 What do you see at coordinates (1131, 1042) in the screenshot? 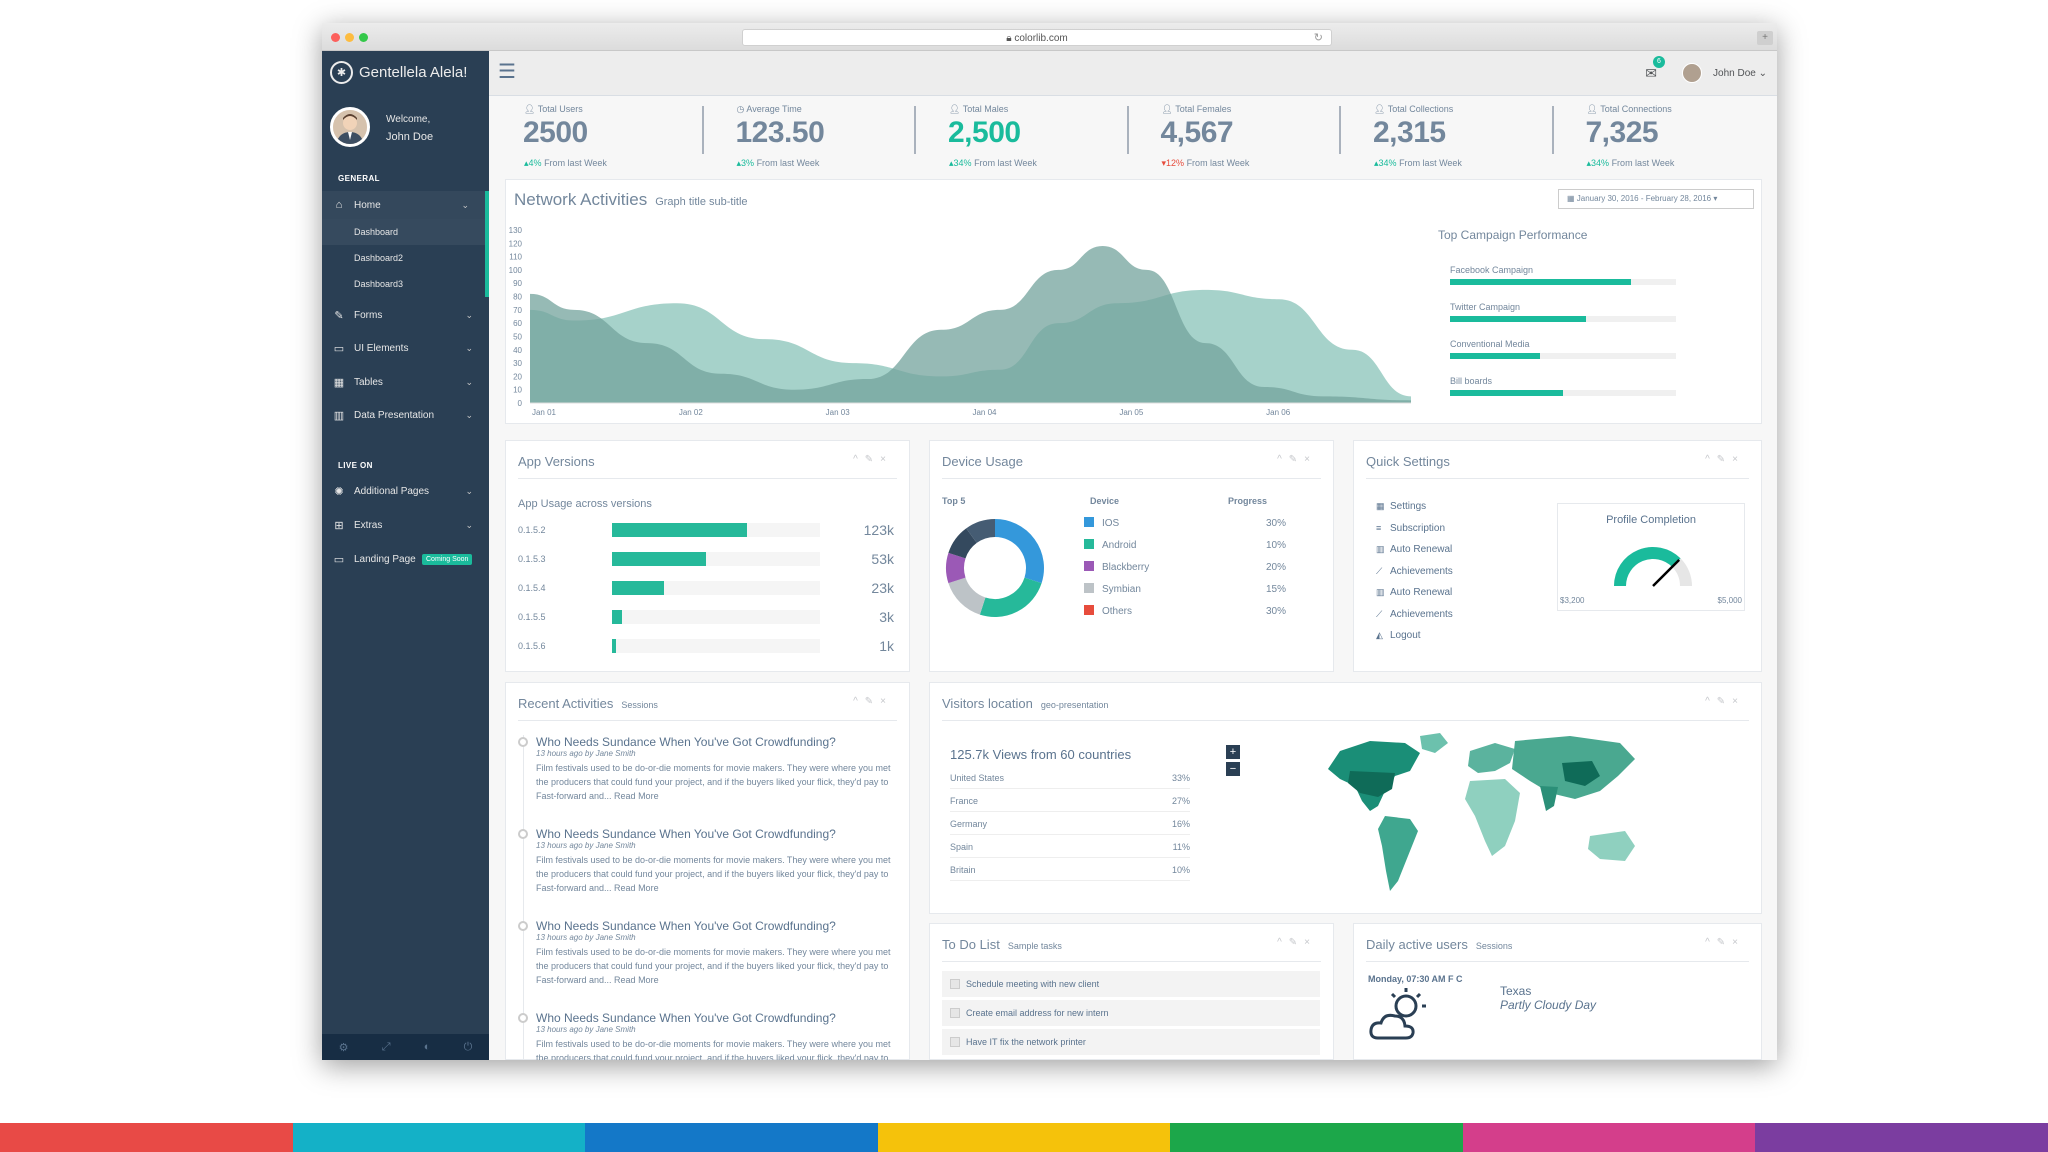
I see `todo-item: Have IT fix the network printer` at bounding box center [1131, 1042].